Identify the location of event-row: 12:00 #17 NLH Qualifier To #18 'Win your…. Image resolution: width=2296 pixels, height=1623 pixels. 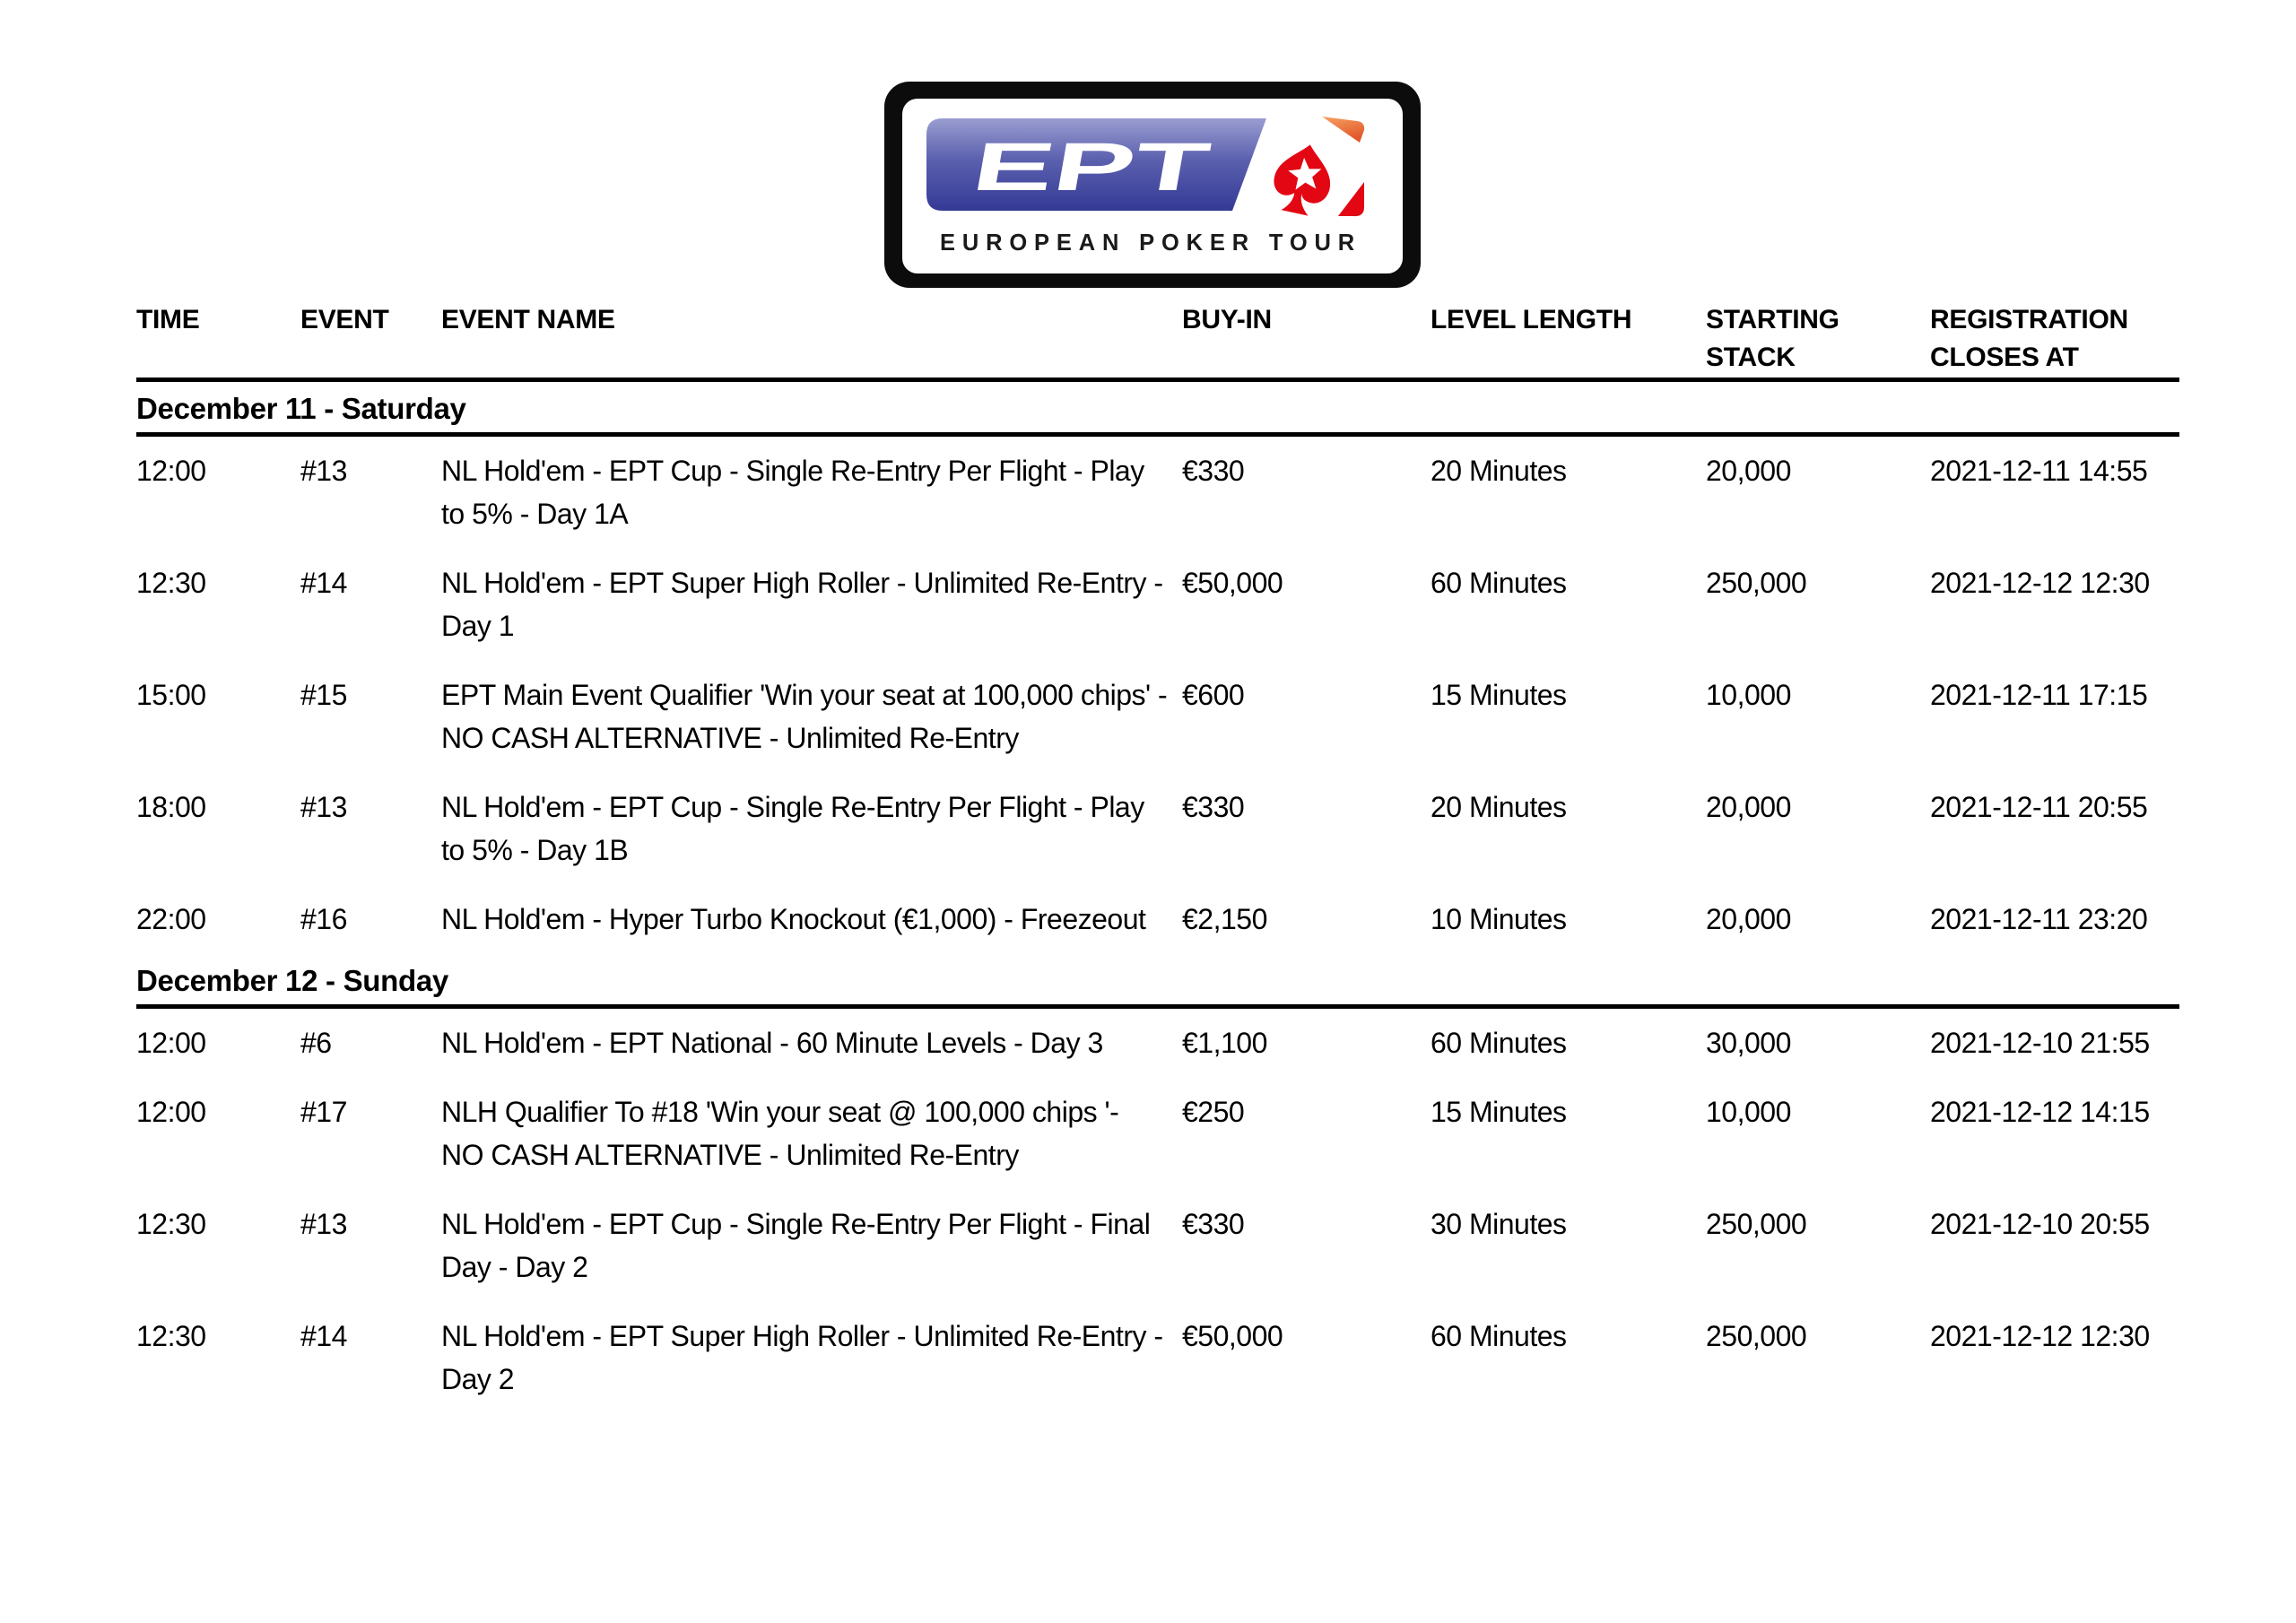
(1157, 1134).